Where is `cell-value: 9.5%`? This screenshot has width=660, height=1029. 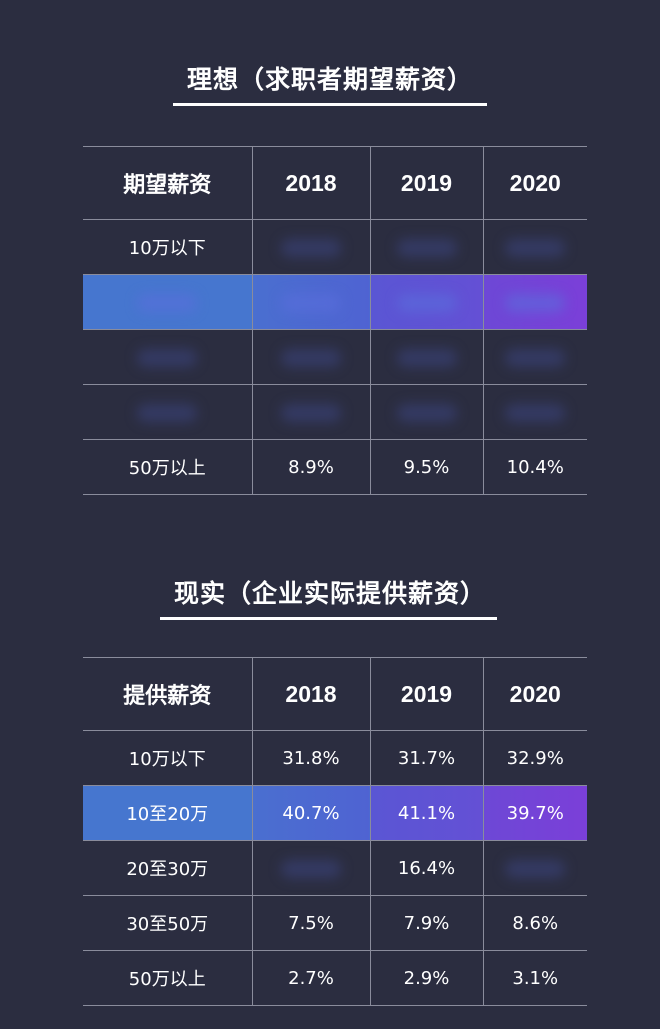 cell-value: 9.5% is located at coordinates (427, 467).